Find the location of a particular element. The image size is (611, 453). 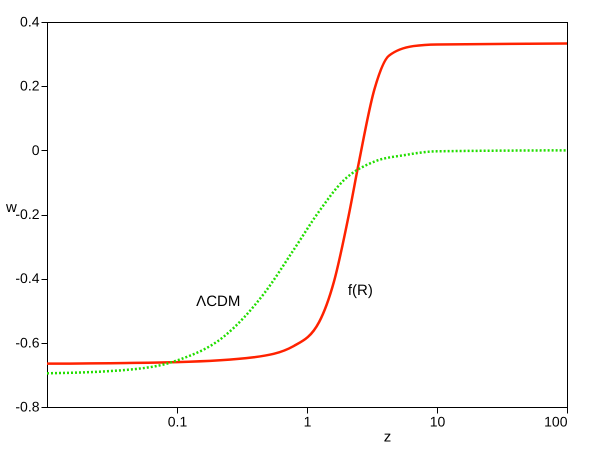

y-tick-label: 0 is located at coordinates (36, 150).